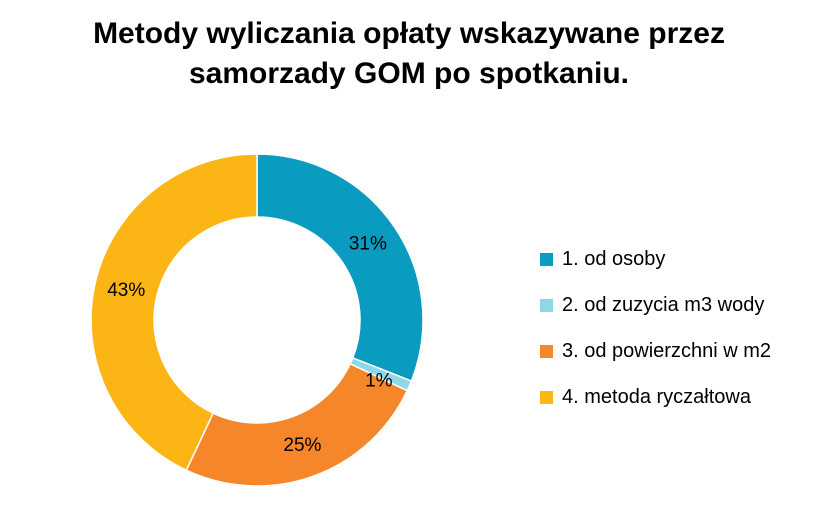 This screenshot has width=818, height=524. Describe the element at coordinates (379, 380) in the screenshot. I see `data-label-2: 1%` at that location.